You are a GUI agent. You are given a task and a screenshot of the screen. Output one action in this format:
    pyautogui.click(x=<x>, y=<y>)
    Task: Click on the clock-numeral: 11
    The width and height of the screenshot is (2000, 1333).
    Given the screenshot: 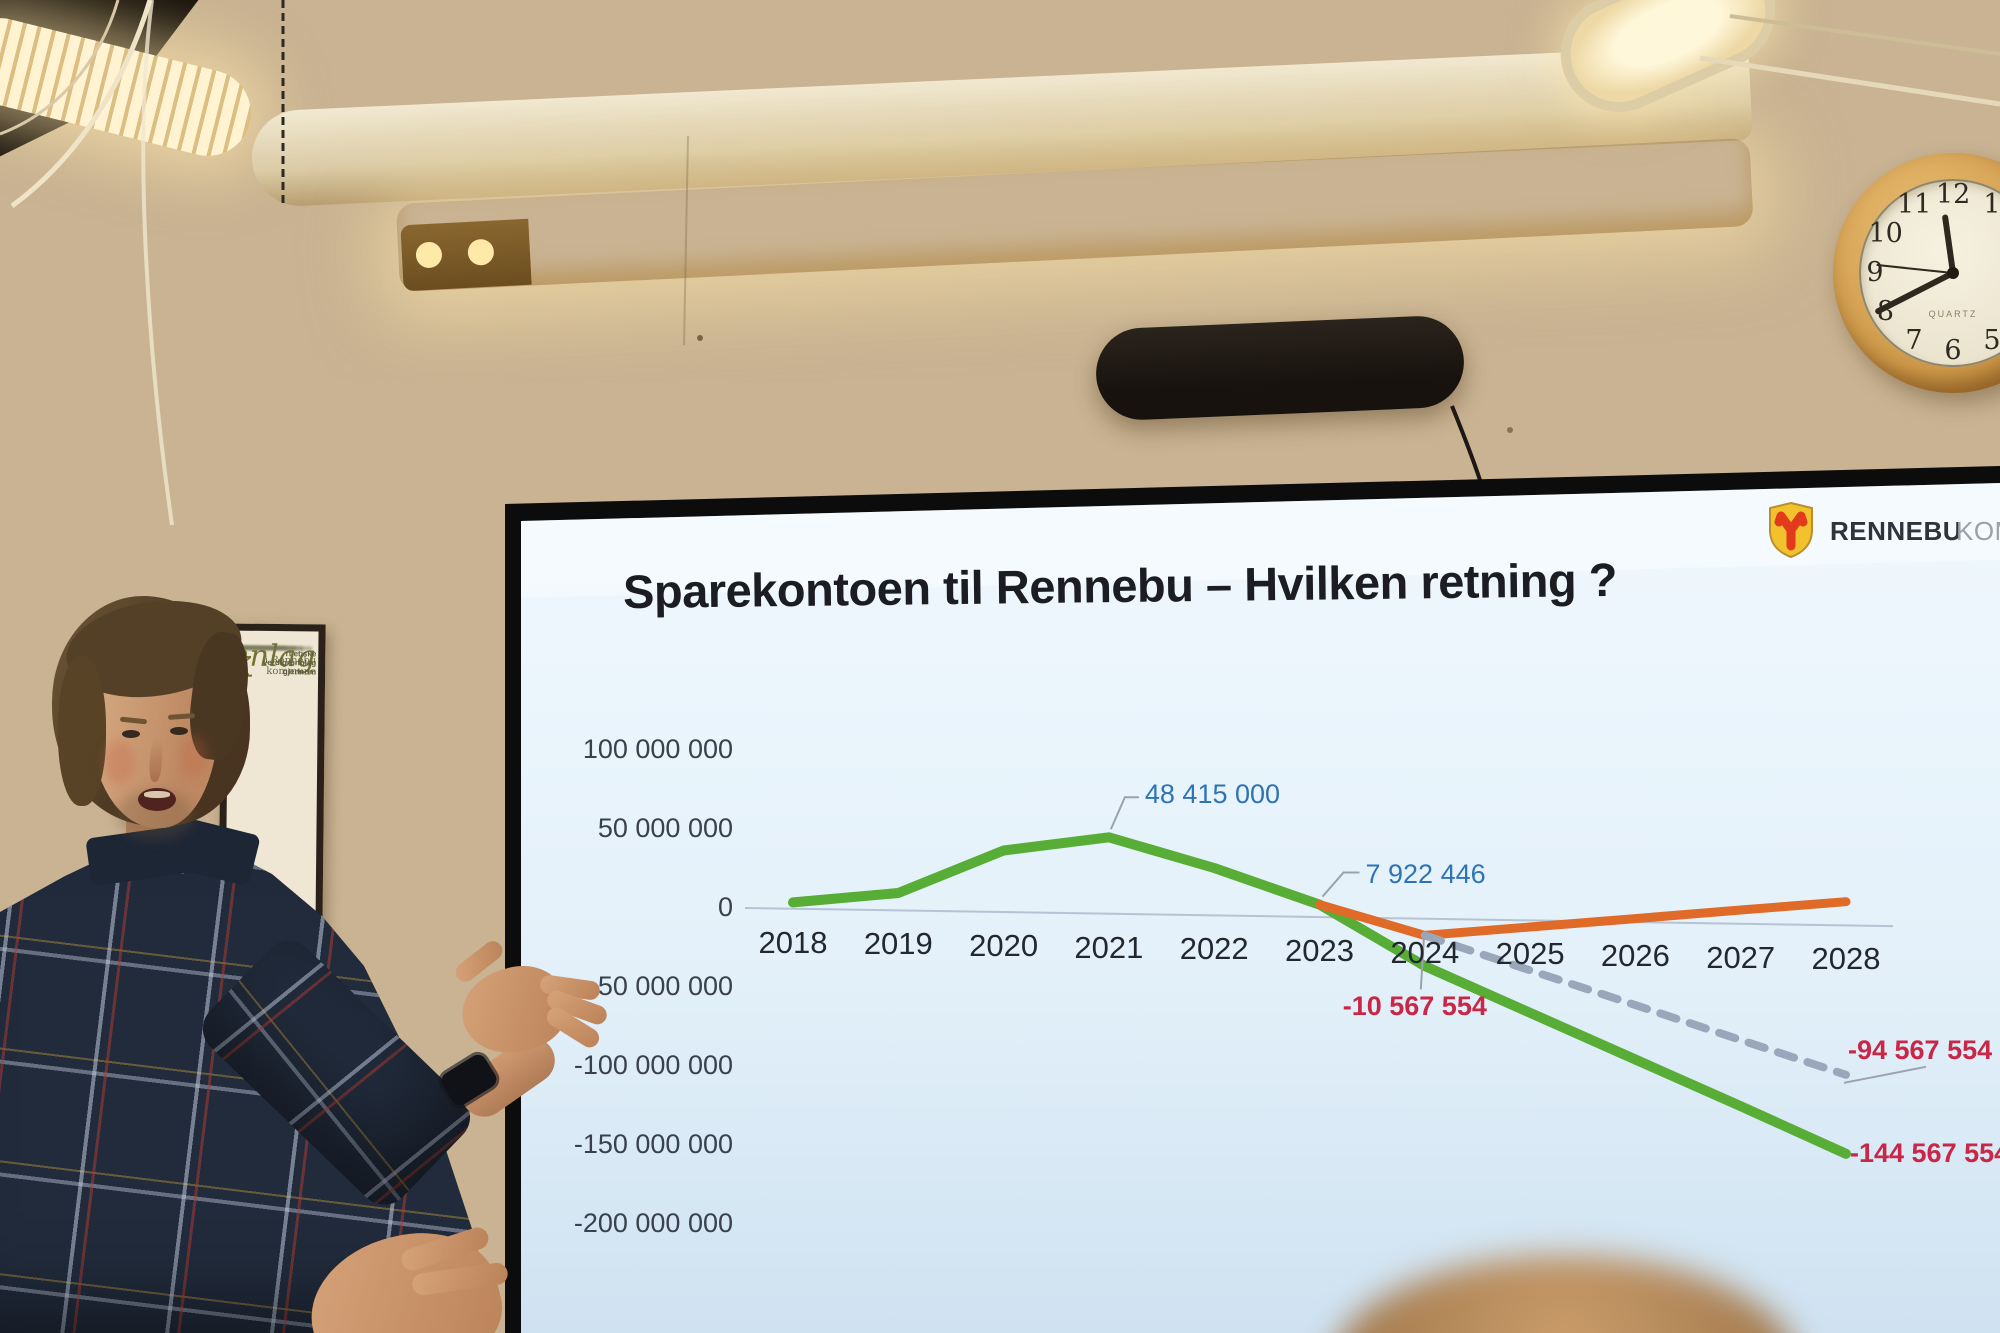 What is the action you would take?
    pyautogui.click(x=1914, y=205)
    